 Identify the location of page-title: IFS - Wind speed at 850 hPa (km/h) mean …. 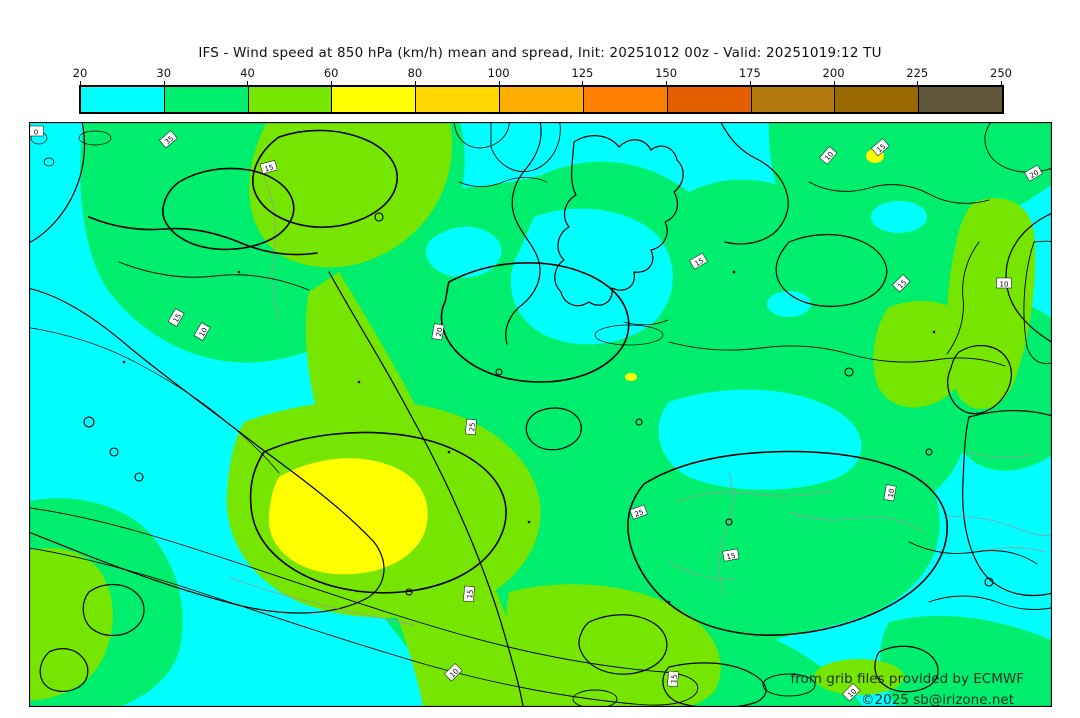
(540, 53).